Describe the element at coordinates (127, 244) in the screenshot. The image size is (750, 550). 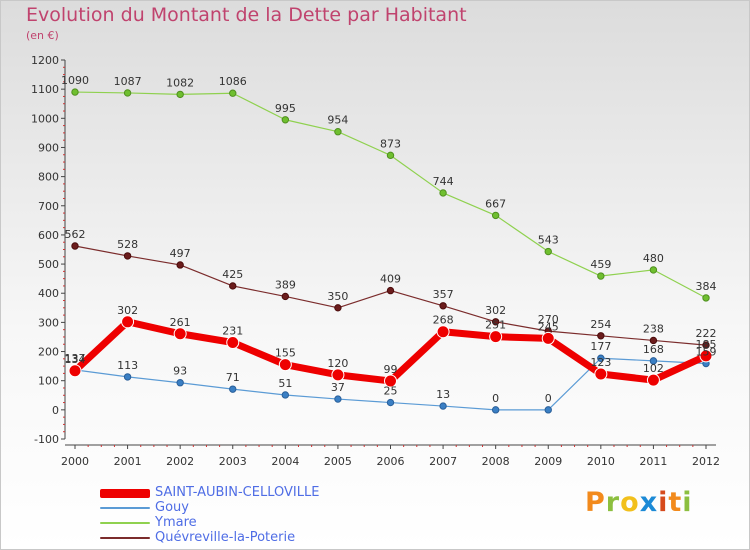
I see `data-label-series-3: 528` at that location.